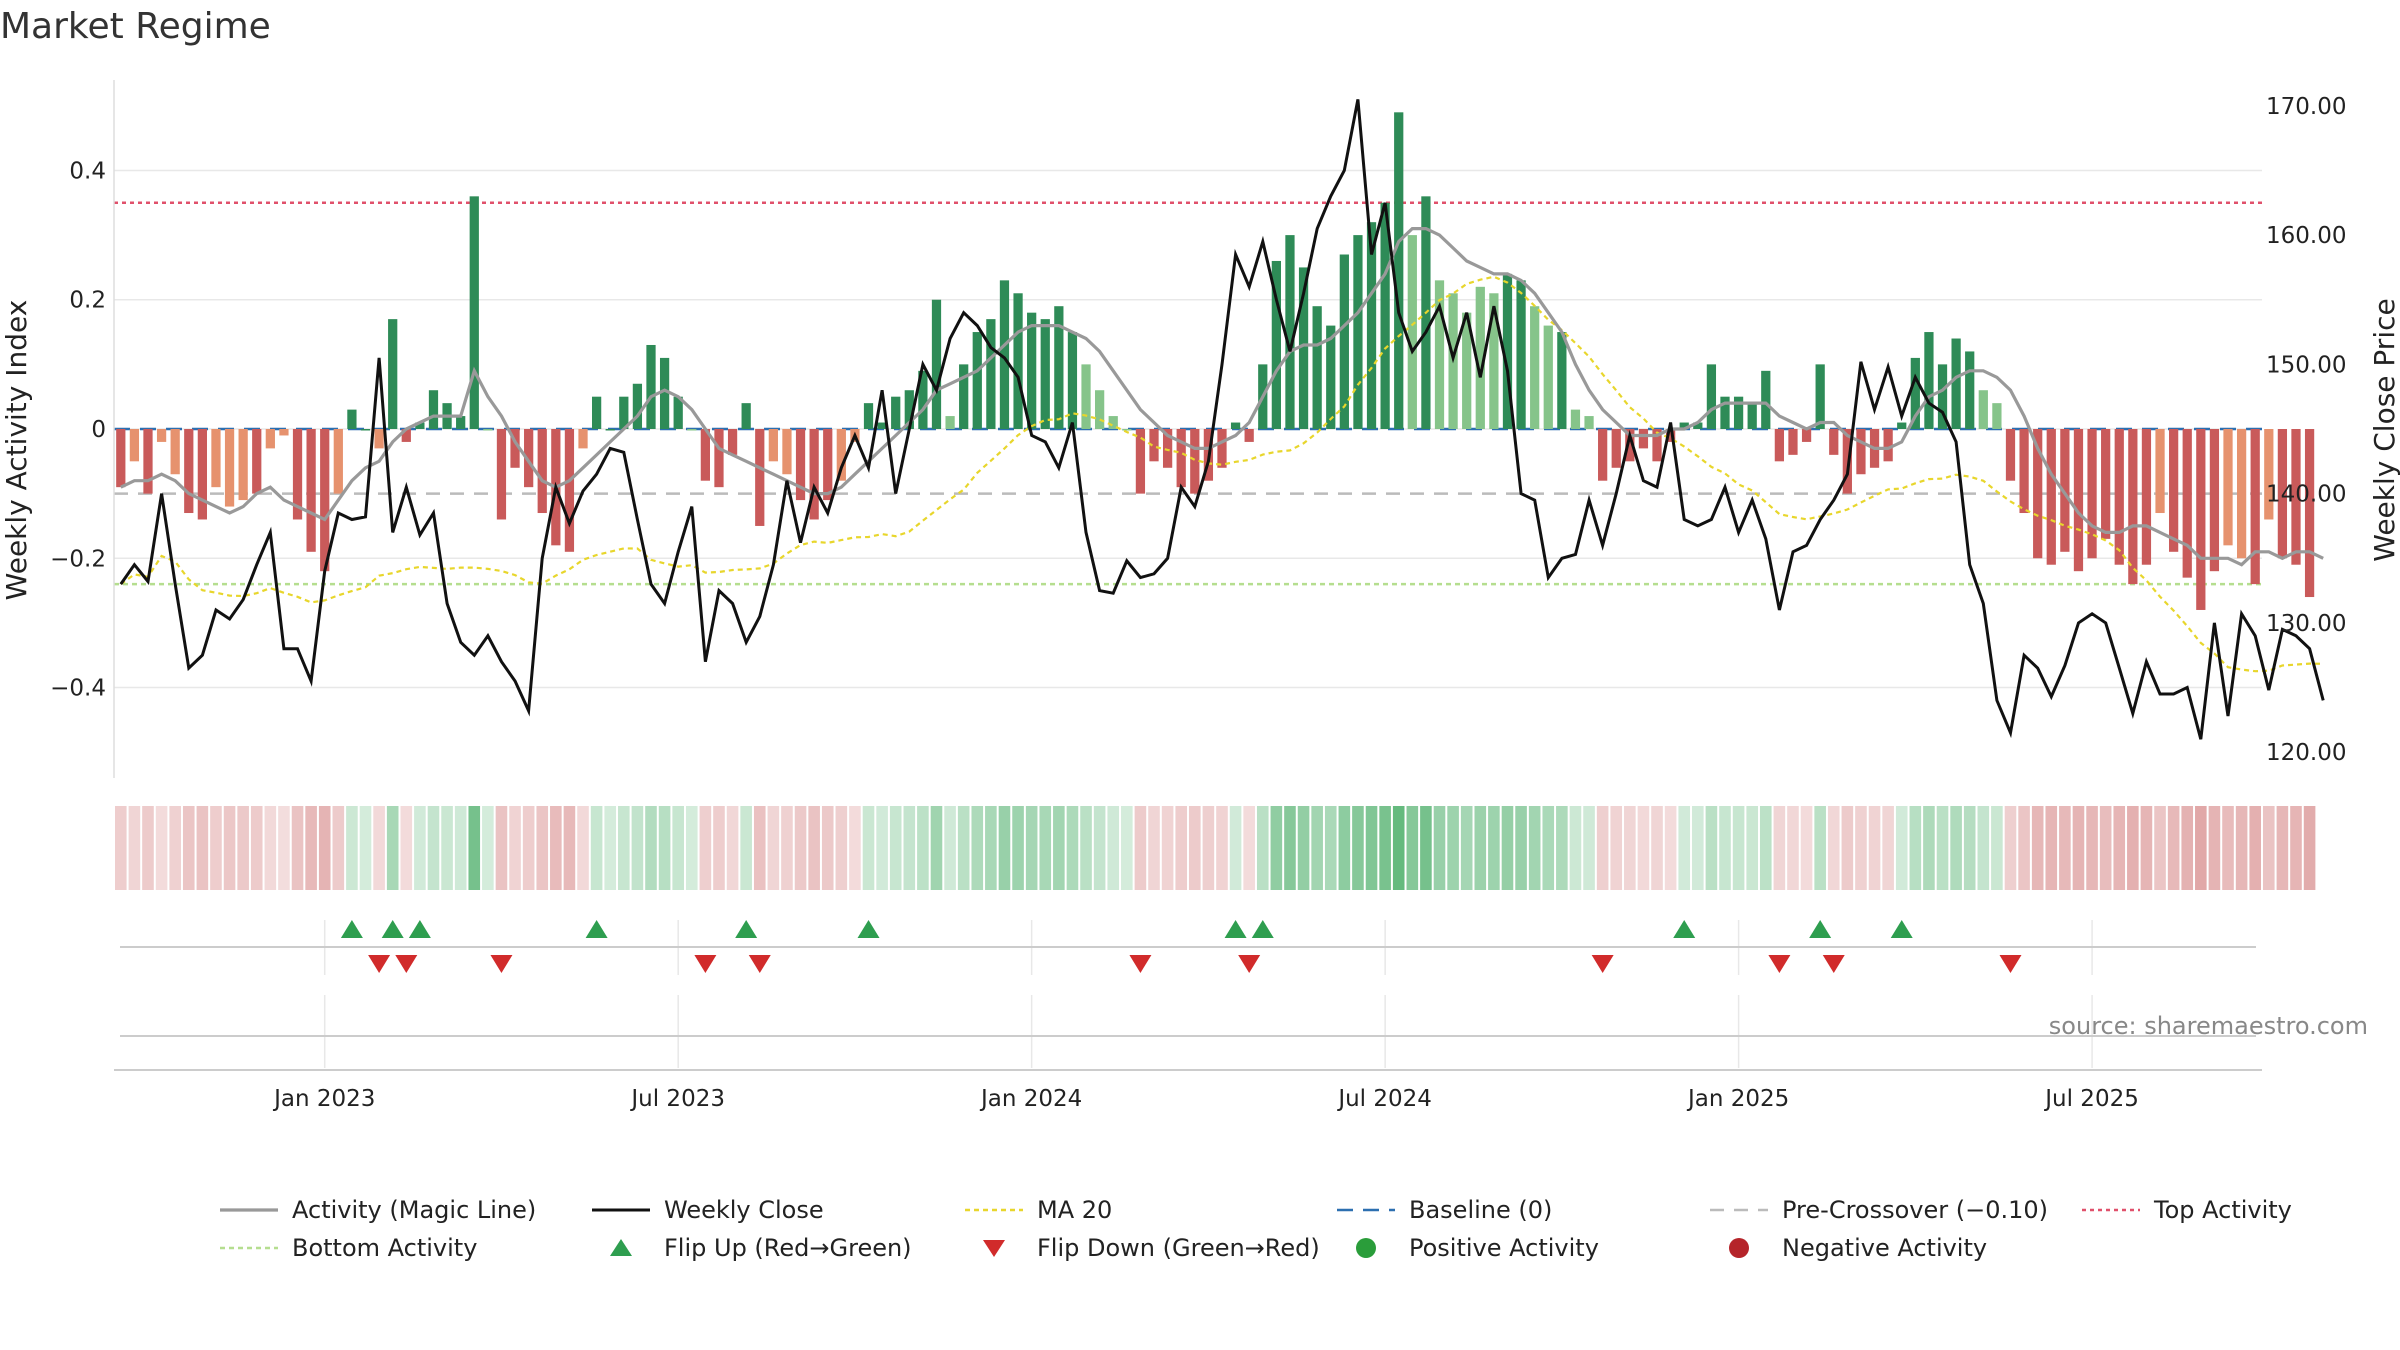 The width and height of the screenshot is (2400, 1350). I want to click on y-right-tick-label: 130.00, so click(2306, 624).